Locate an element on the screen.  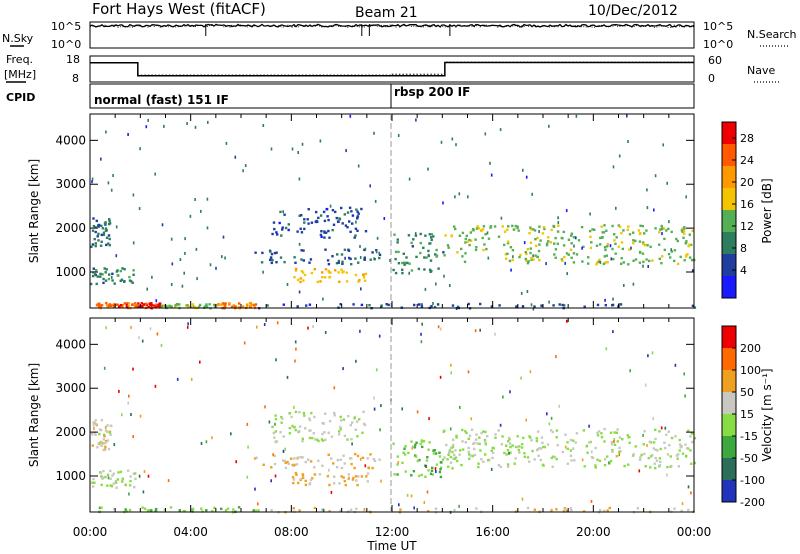
freq-panel: Freq. [MHz] 18 8 60 0 Nave is located at coordinates (392, 69).